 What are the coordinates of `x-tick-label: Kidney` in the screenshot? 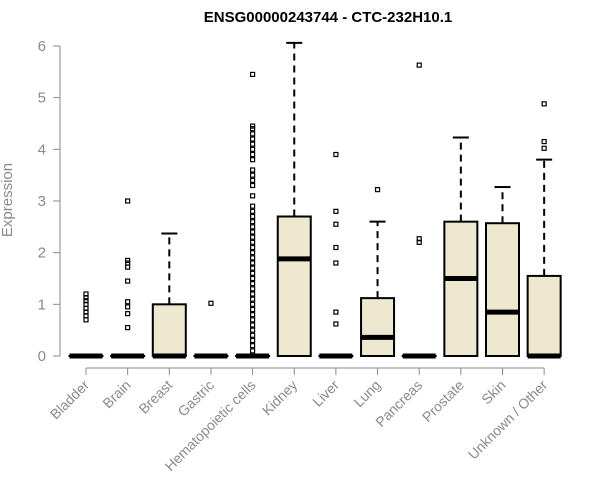 It's located at (280, 398).